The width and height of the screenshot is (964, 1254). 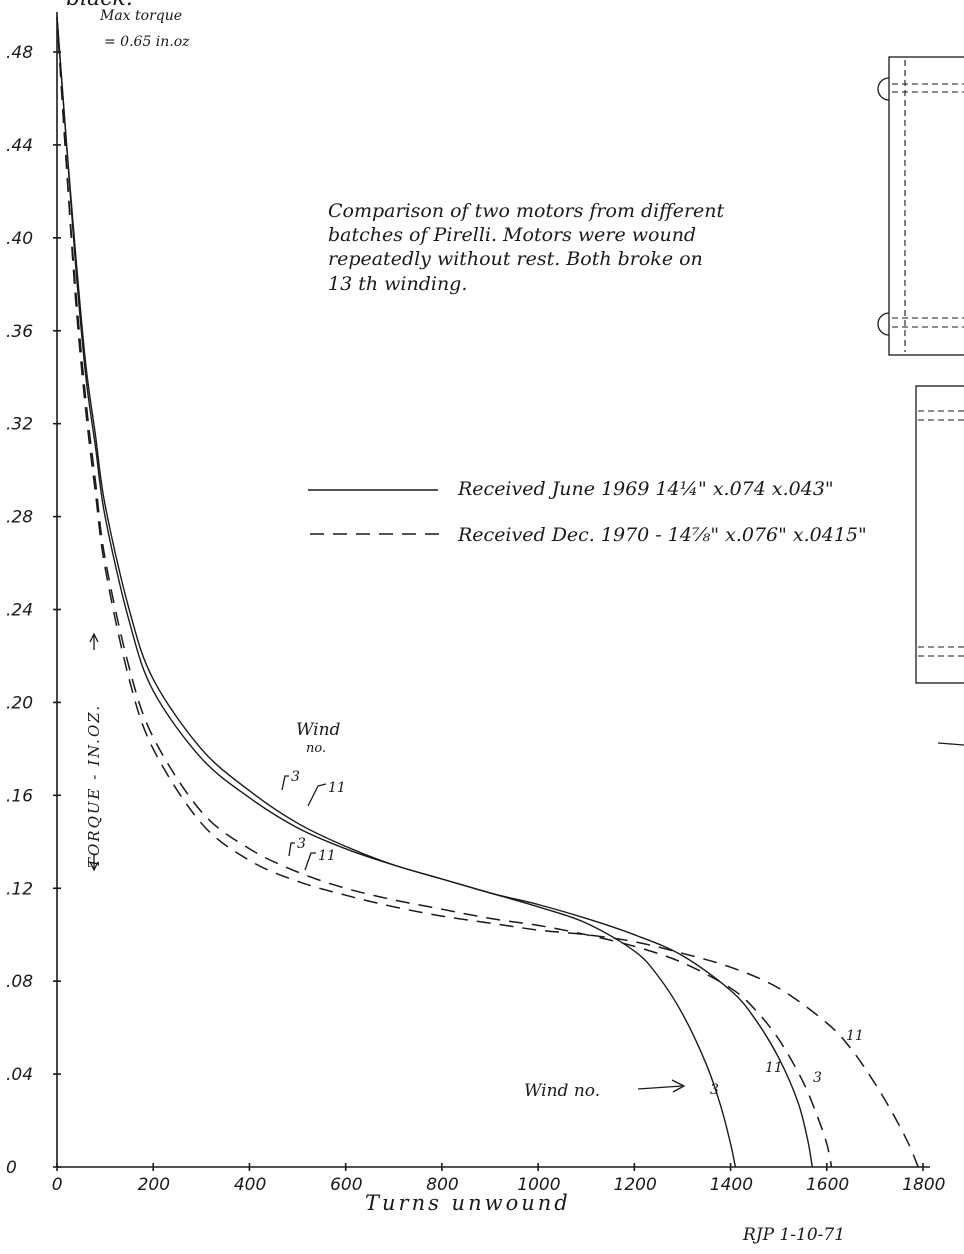 I want to click on description-line-2: batches of Pirelli. Motors were wound, so click(x=512, y=235).